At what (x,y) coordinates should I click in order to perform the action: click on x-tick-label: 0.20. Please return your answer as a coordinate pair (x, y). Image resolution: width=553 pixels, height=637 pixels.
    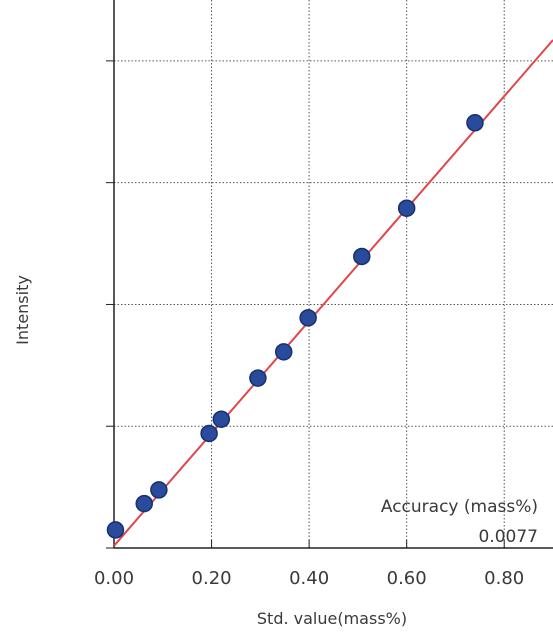
    Looking at the image, I should click on (212, 578).